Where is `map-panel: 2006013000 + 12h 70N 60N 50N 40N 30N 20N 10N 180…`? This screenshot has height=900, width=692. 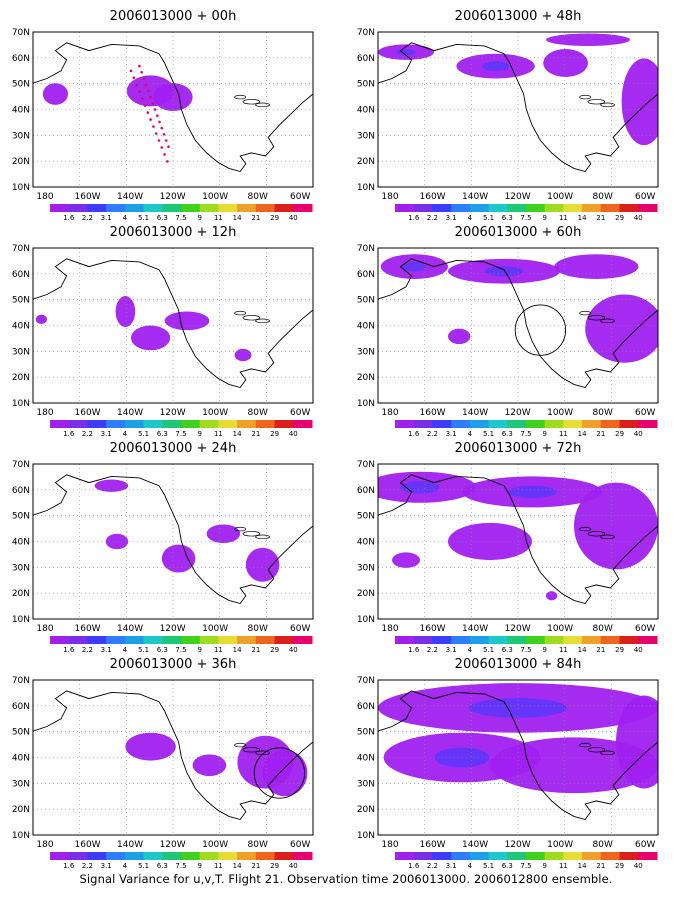 map-panel: 2006013000 + 12h 70N 60N 50N 40N 30N 20N 10N 180… is located at coordinates (163, 331).